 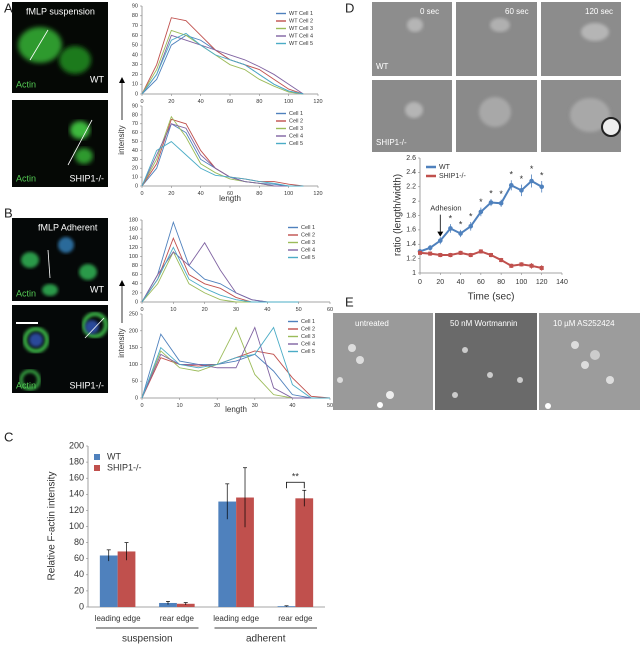 I want to click on image-stain: Actin, so click(x=26, y=178).